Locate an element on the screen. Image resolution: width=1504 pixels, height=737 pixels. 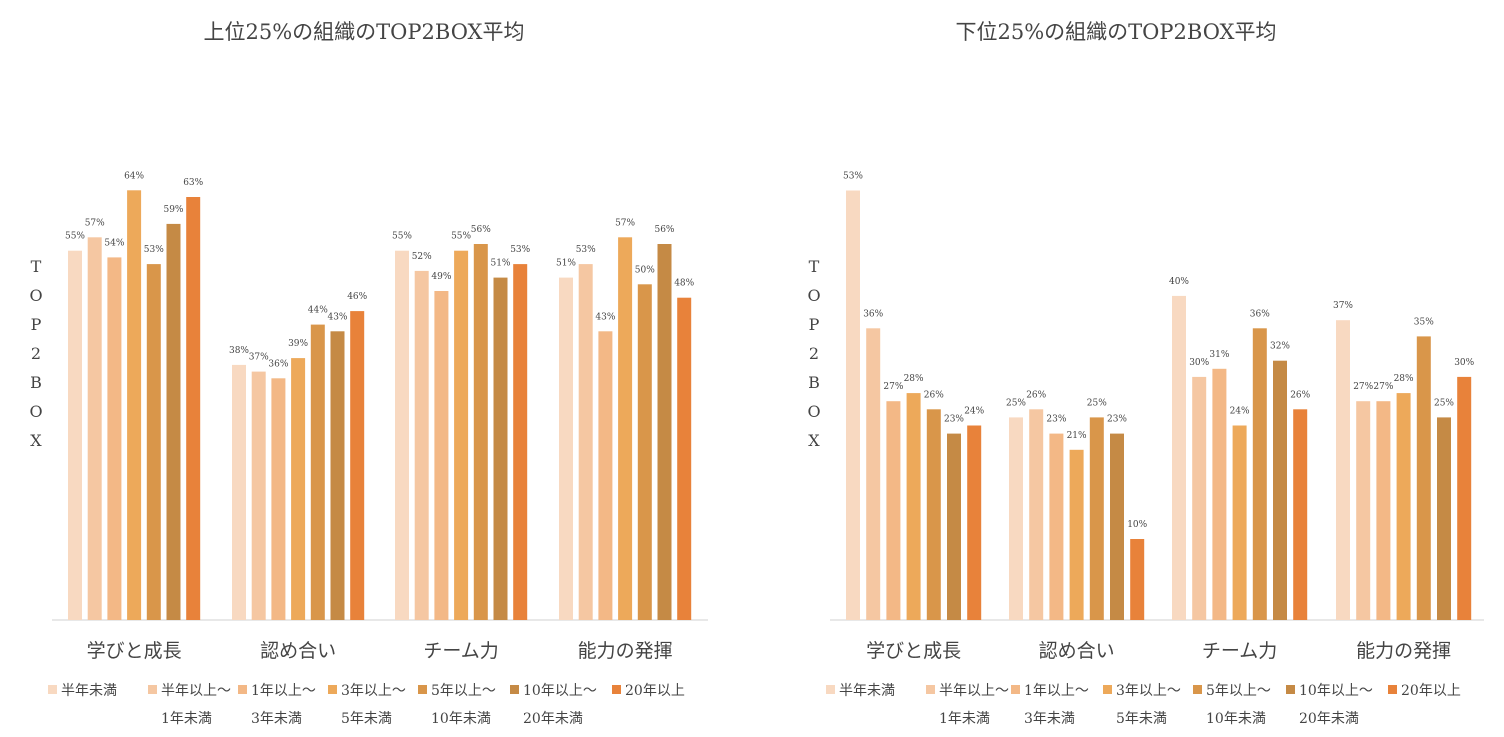
legend-label-line2: 20年未満 is located at coordinates (553, 719).